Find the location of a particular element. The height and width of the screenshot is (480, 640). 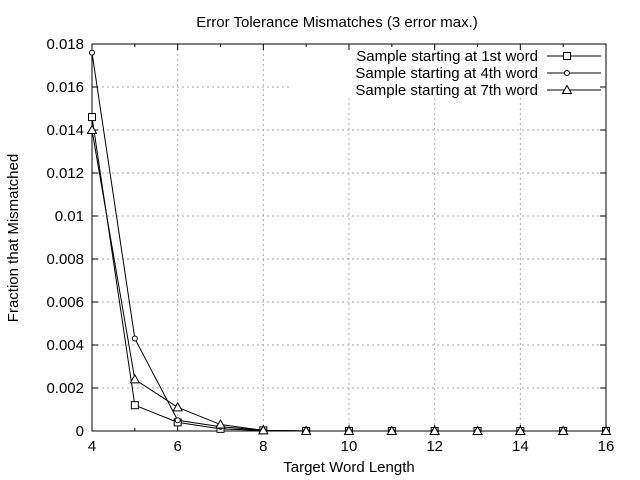

y-tick-label: 0.006 is located at coordinates (65, 302).